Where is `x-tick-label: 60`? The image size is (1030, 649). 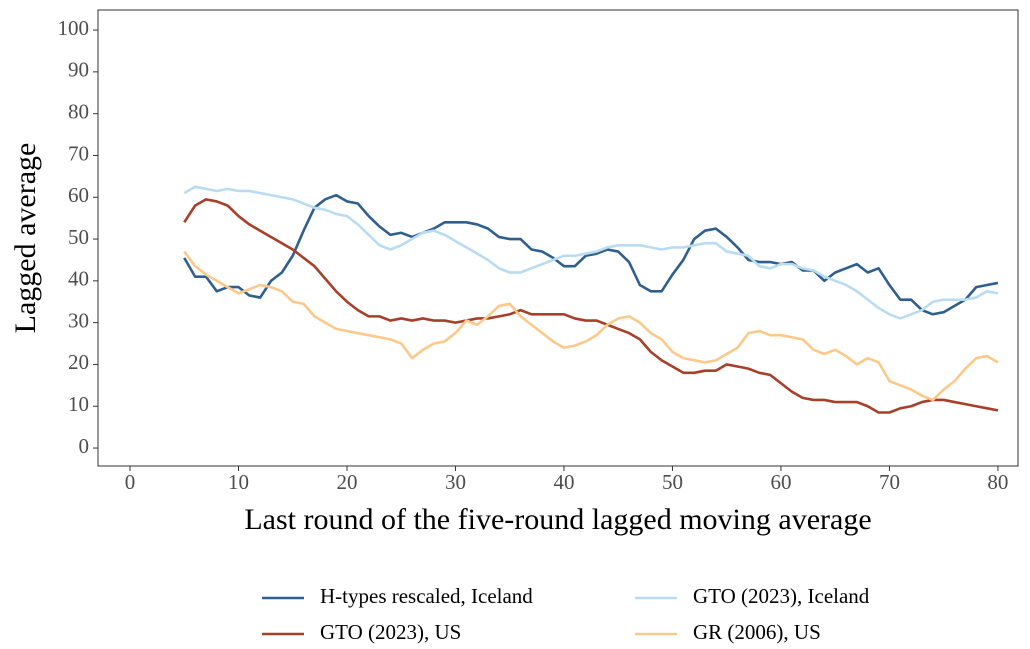 x-tick-label: 60 is located at coordinates (780, 482).